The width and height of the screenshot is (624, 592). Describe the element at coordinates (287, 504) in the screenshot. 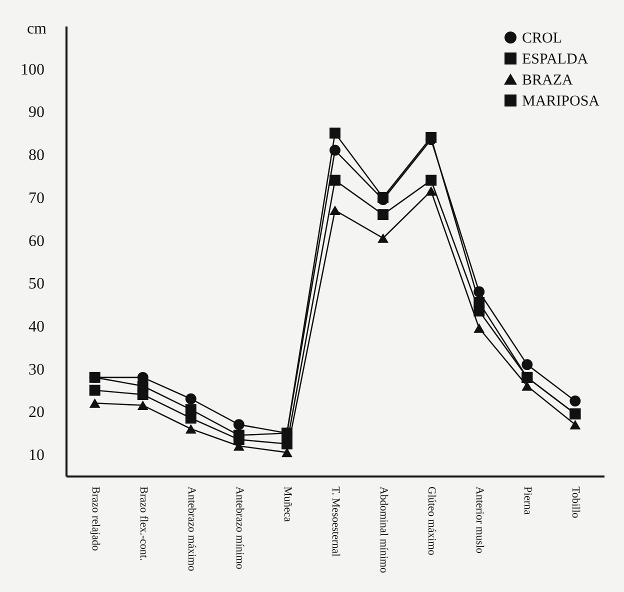

I see `x-tick-label: Muñeca` at that location.